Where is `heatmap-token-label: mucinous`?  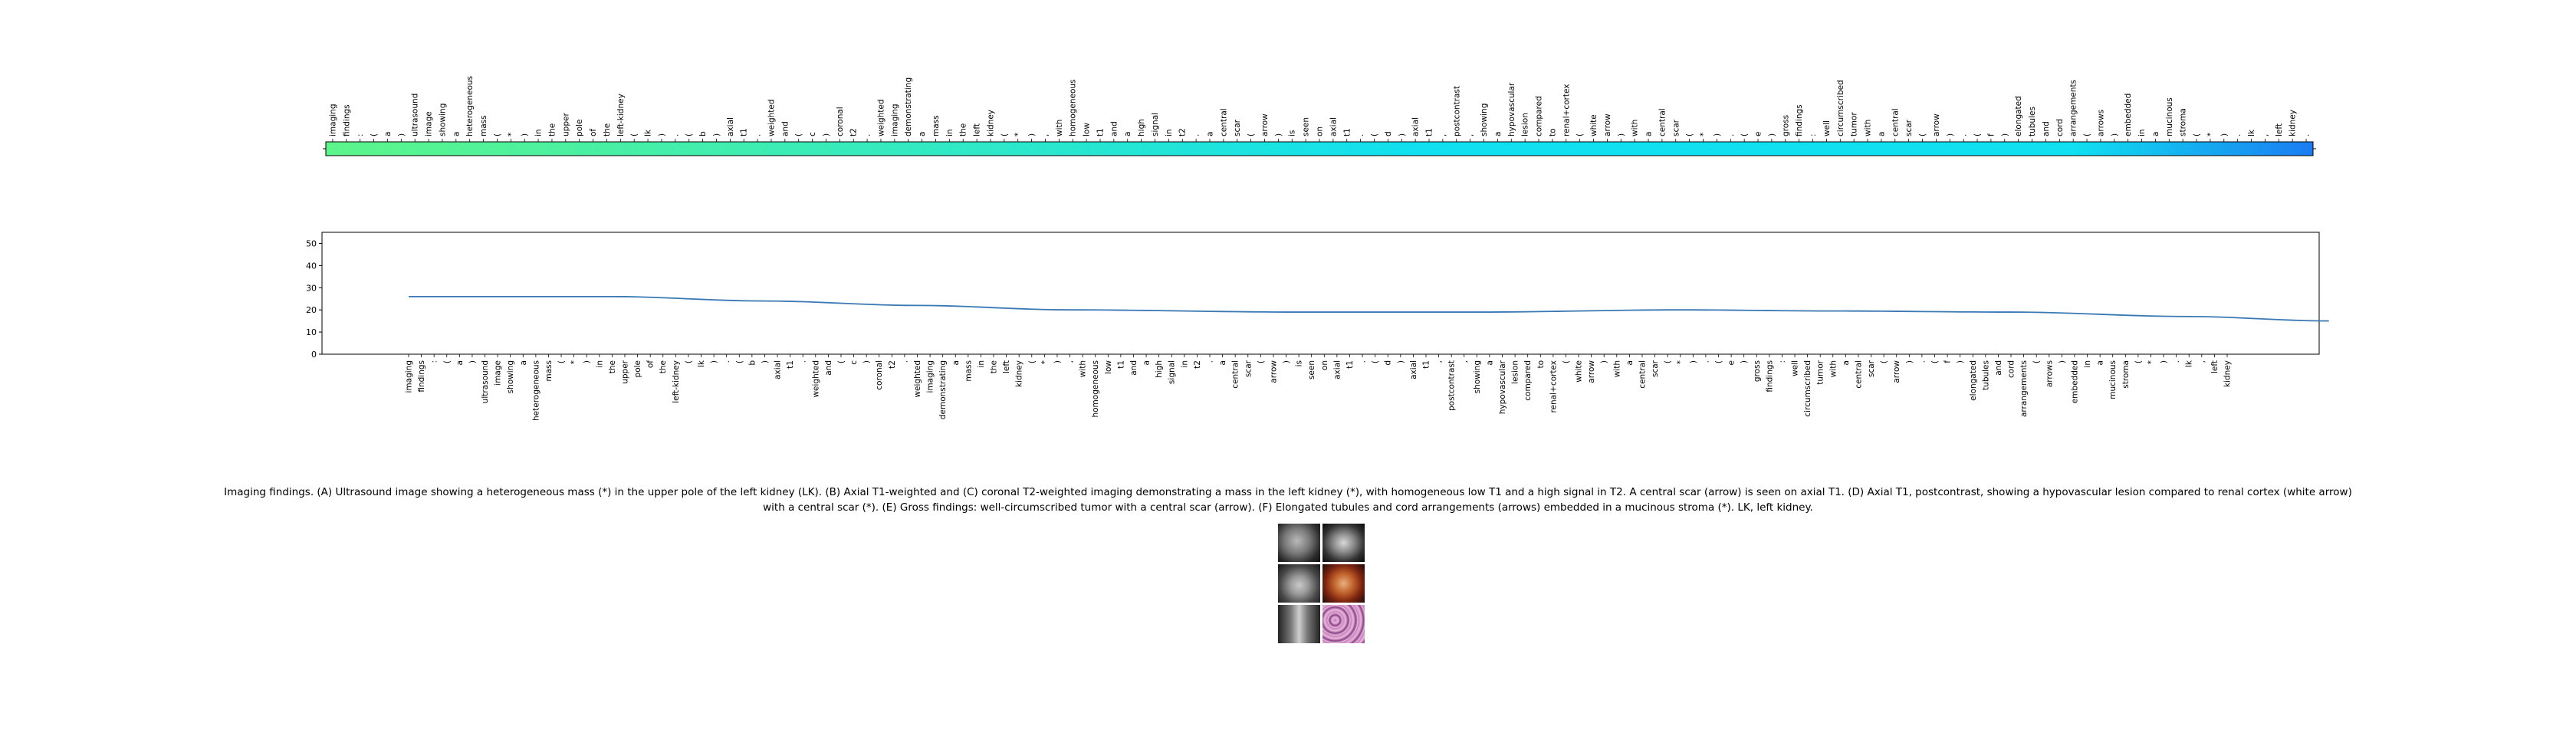 heatmap-token-label: mucinous is located at coordinates (2169, 117).